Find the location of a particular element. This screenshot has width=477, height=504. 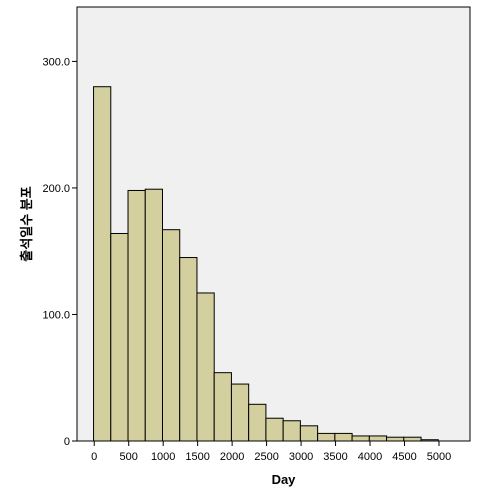

x-ticks-group: 0 500 1000 1500 2000 2500 3000 3500 4000 4500 5000 is located at coordinates (271, 452).